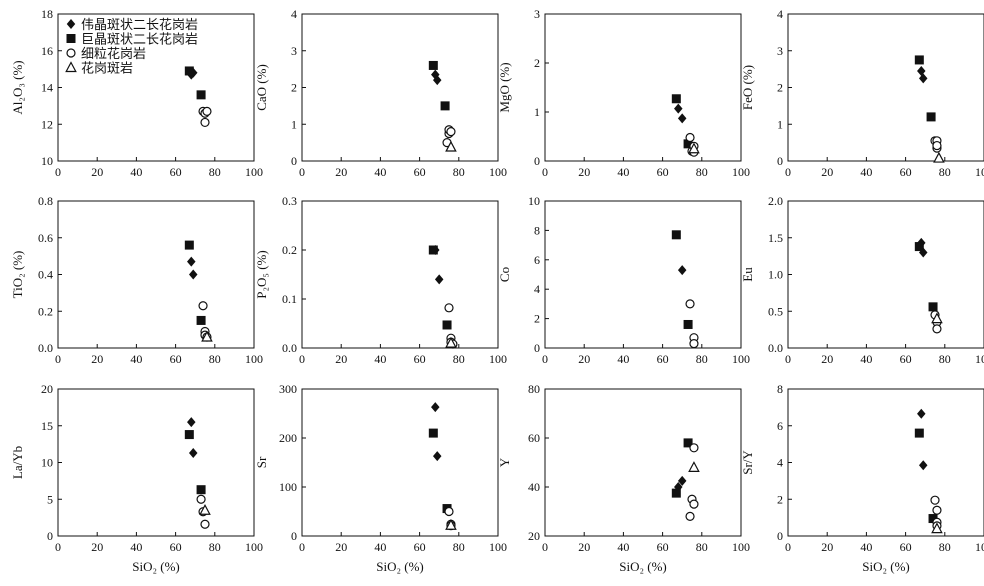 The image size is (984, 586). Describe the element at coordinates (504, 87) in the screenshot. I see `y-axis-label: MgO (%)` at that location.